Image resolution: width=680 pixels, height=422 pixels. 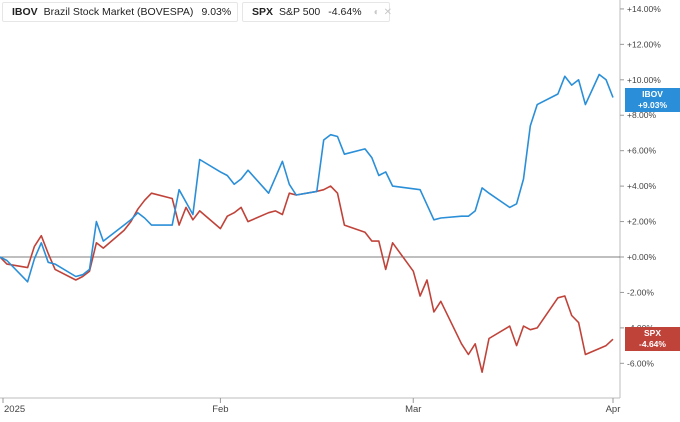 What do you see at coordinates (642, 257) in the screenshot?
I see `y-tick-label: +0.00%` at bounding box center [642, 257].